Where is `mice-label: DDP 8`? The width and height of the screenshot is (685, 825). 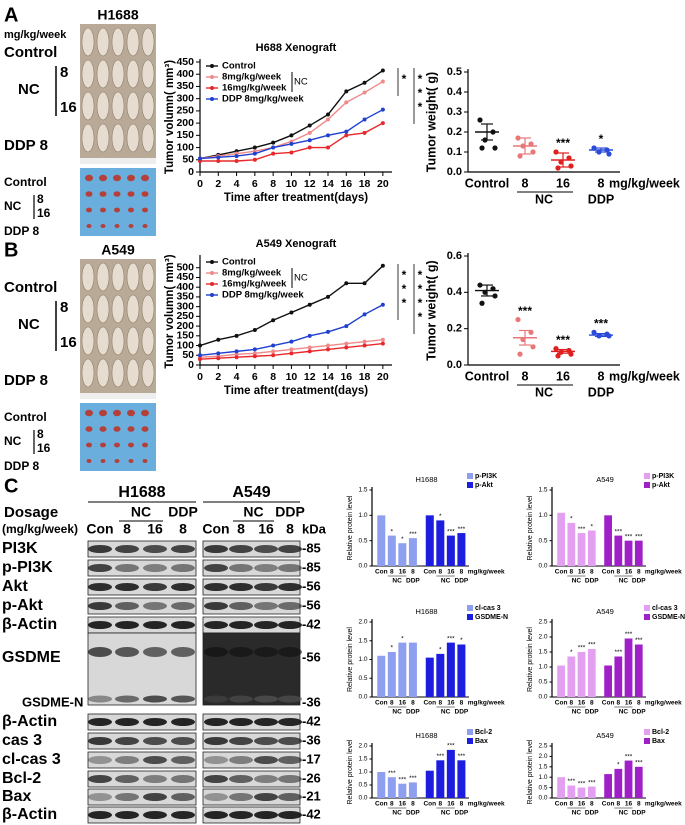
mice-label: DDP 8 is located at coordinates (26, 380).